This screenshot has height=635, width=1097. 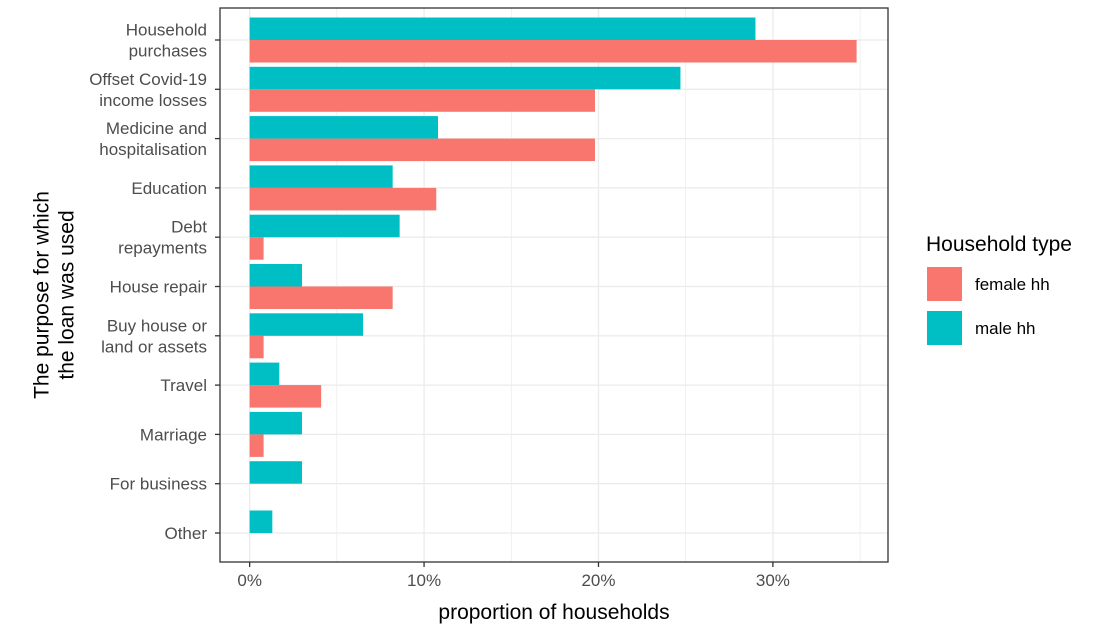 I want to click on y-tick-label: Household purchases, so click(x=166, y=41).